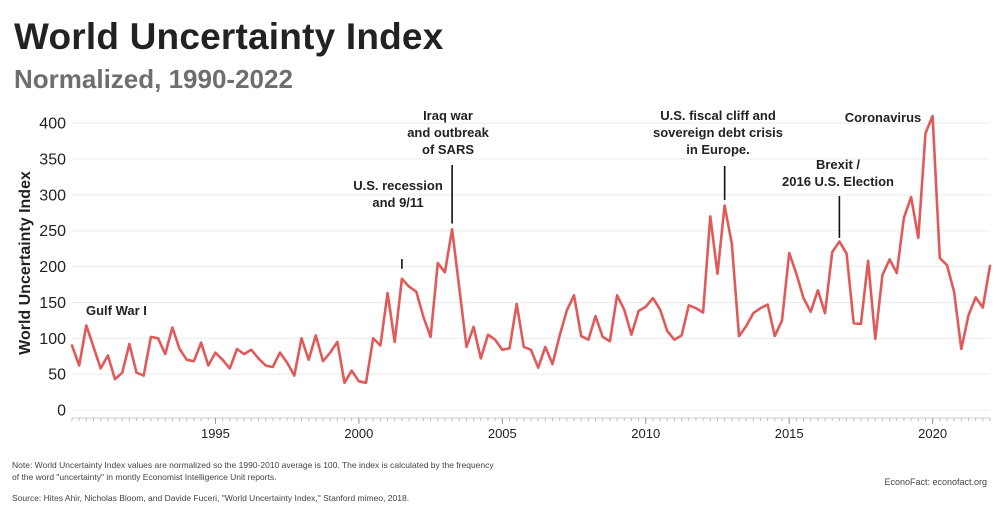 The image size is (1000, 525). What do you see at coordinates (52, 339) in the screenshot?
I see `y-tick-label: 100` at bounding box center [52, 339].